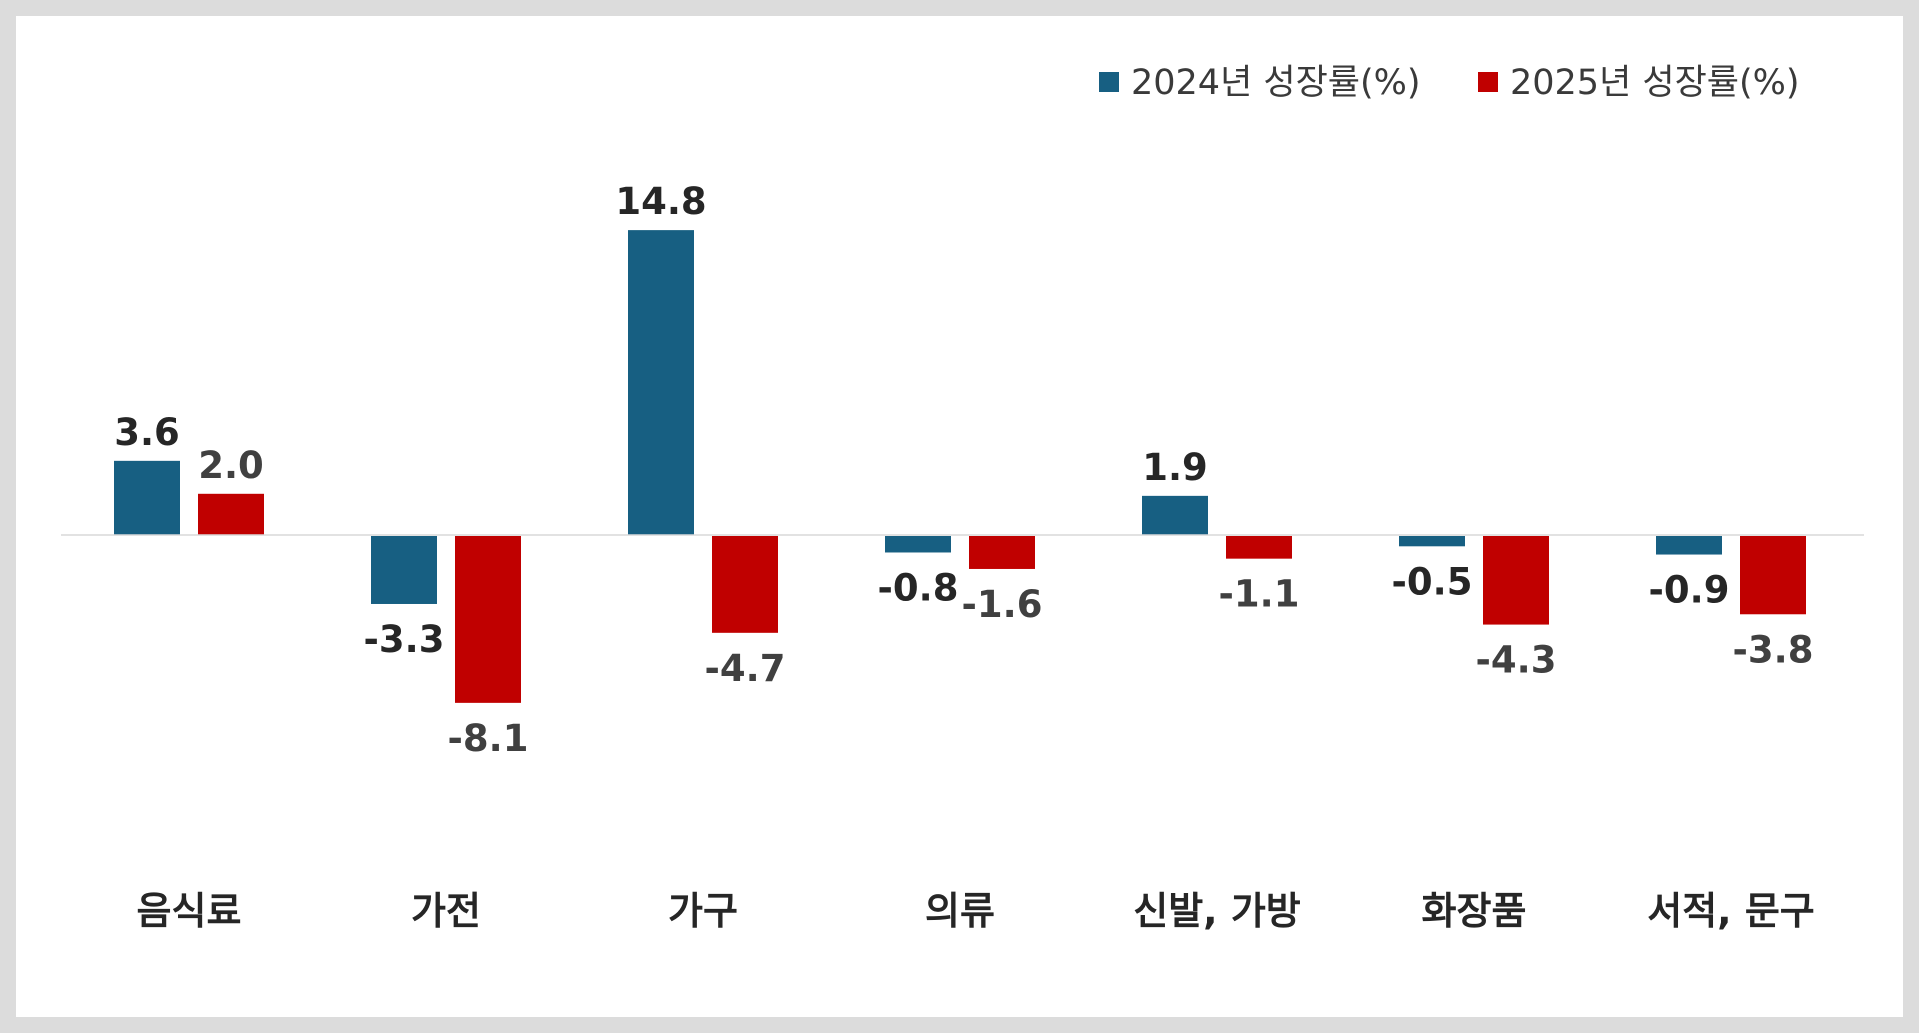  What do you see at coordinates (1516, 660) in the screenshot?
I see `value-label-series2-cat6: -4.3` at bounding box center [1516, 660].